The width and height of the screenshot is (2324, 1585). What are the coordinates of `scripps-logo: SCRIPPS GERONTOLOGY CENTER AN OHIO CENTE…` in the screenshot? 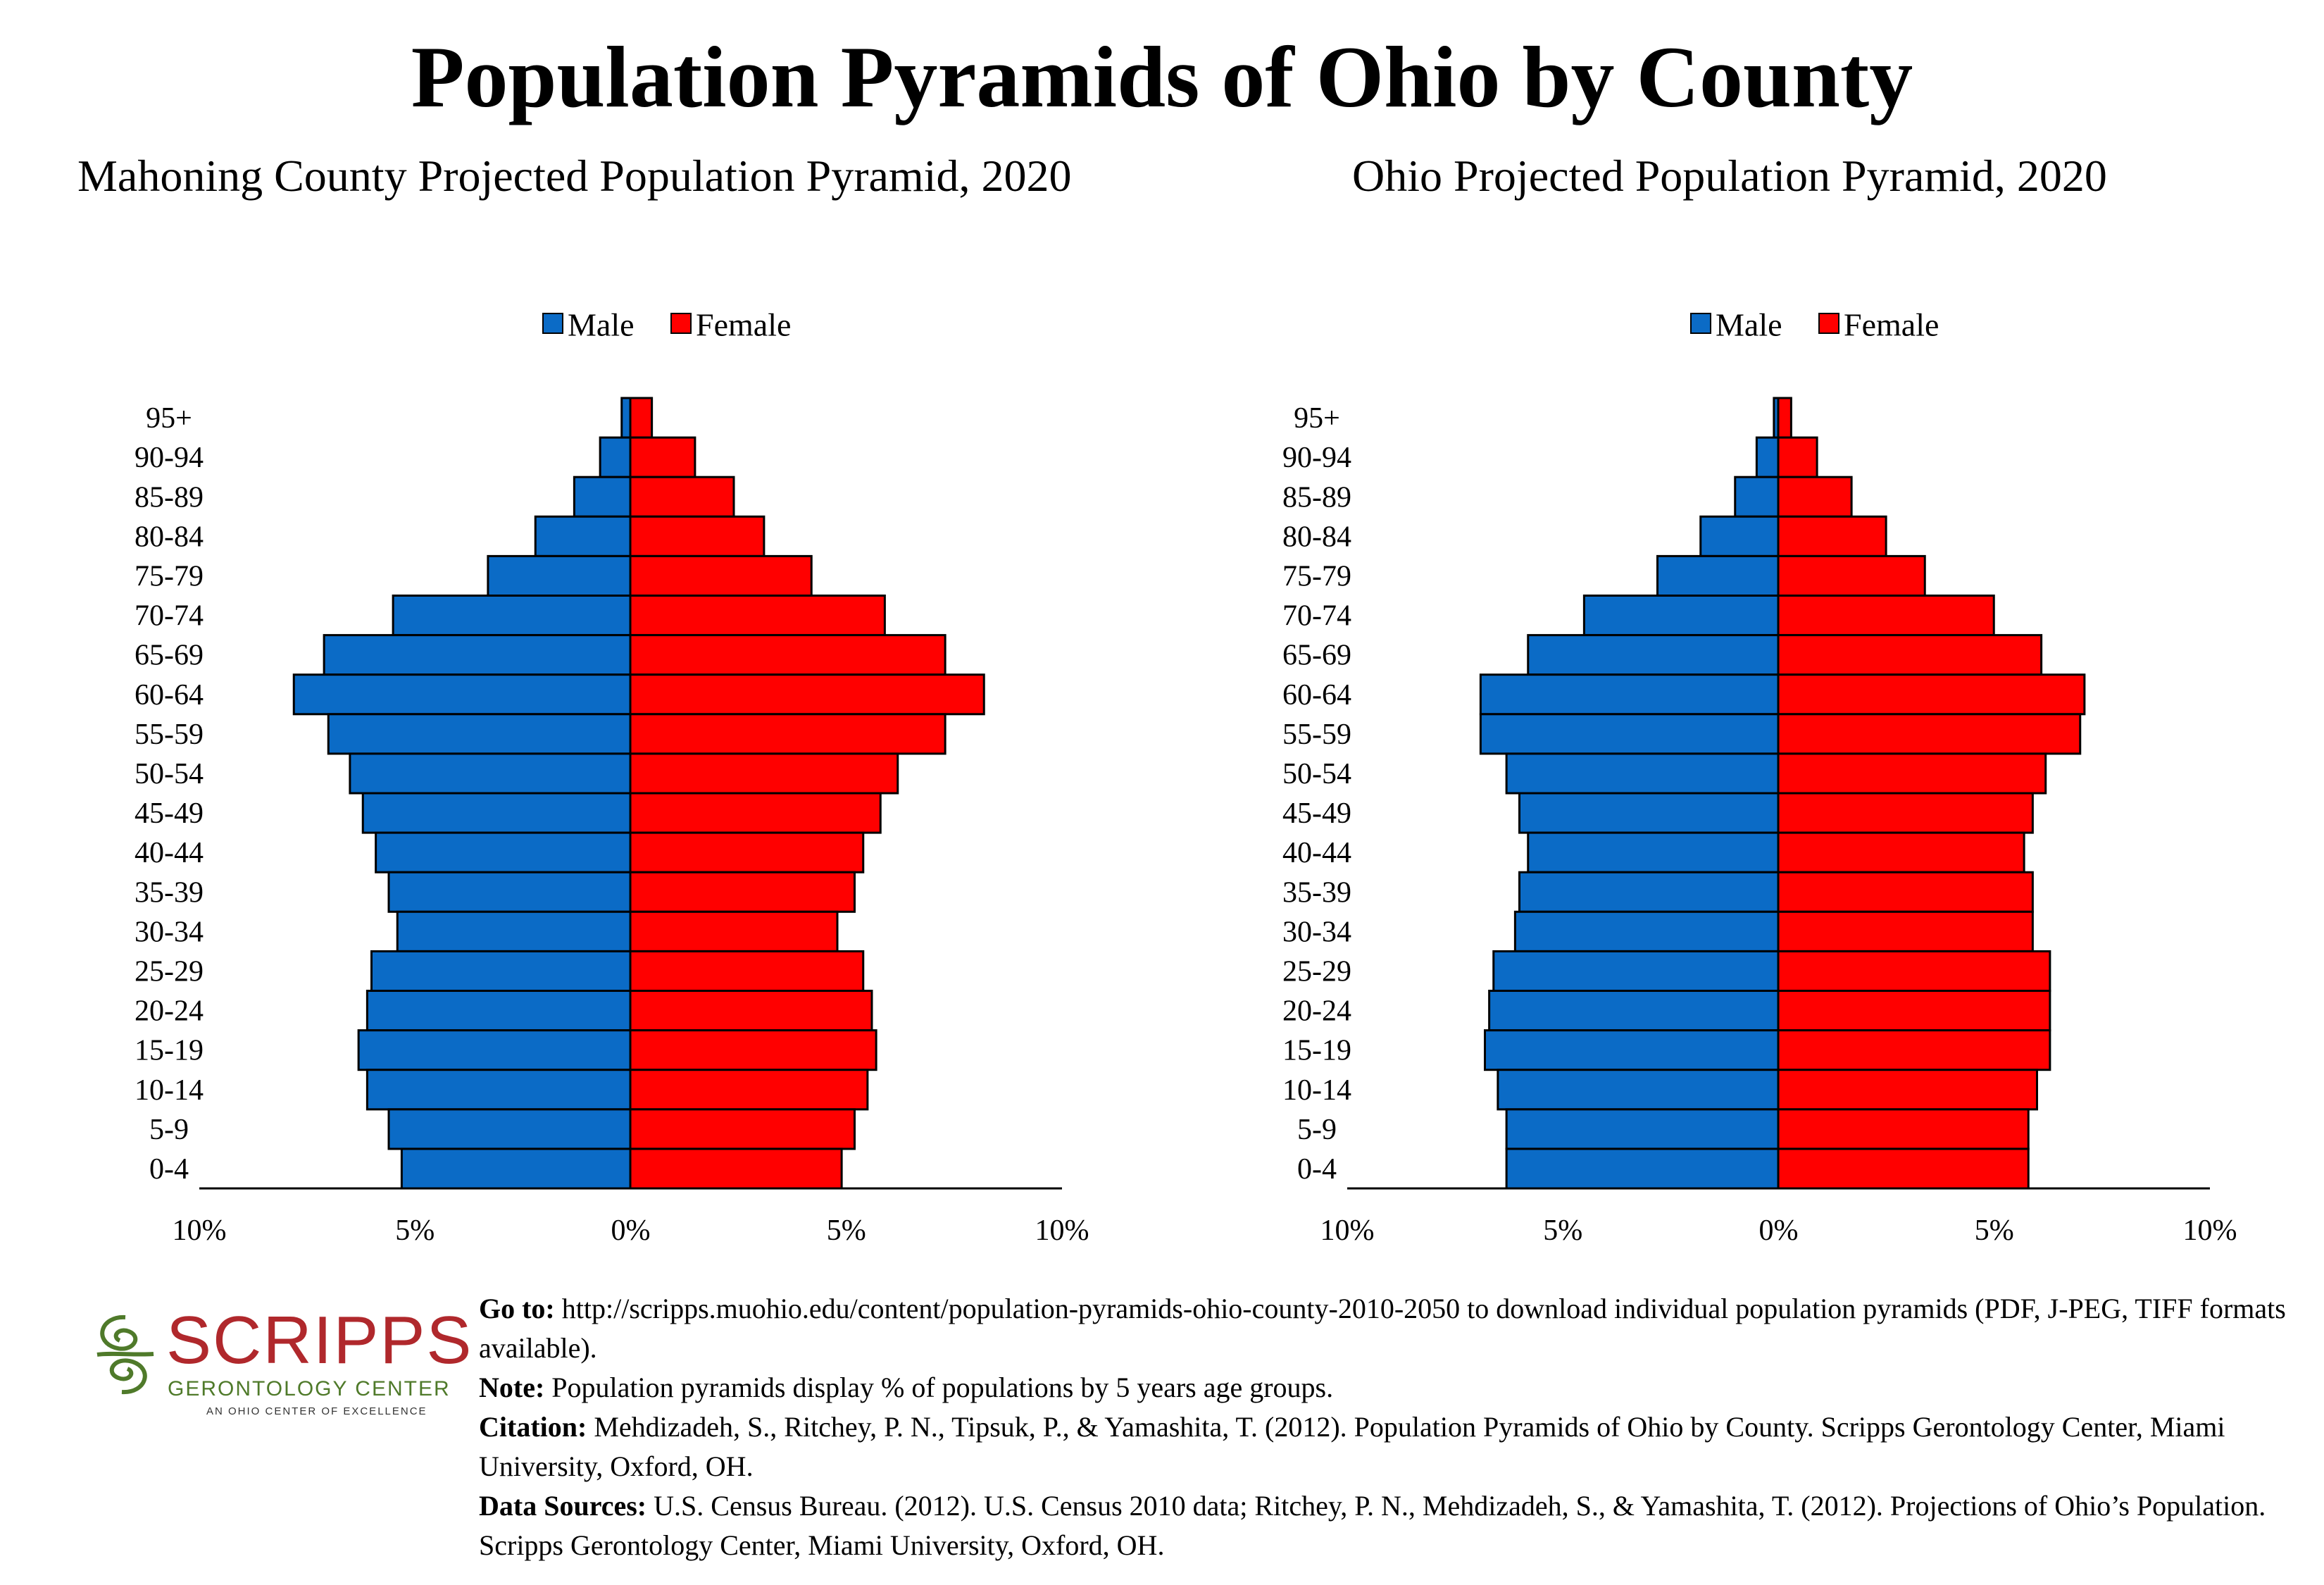 It's located at (277, 1356).